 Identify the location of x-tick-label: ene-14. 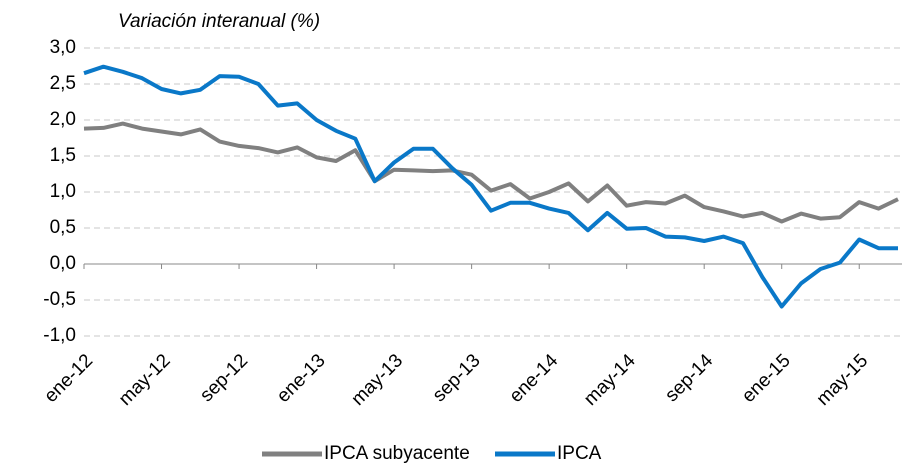
(534, 378).